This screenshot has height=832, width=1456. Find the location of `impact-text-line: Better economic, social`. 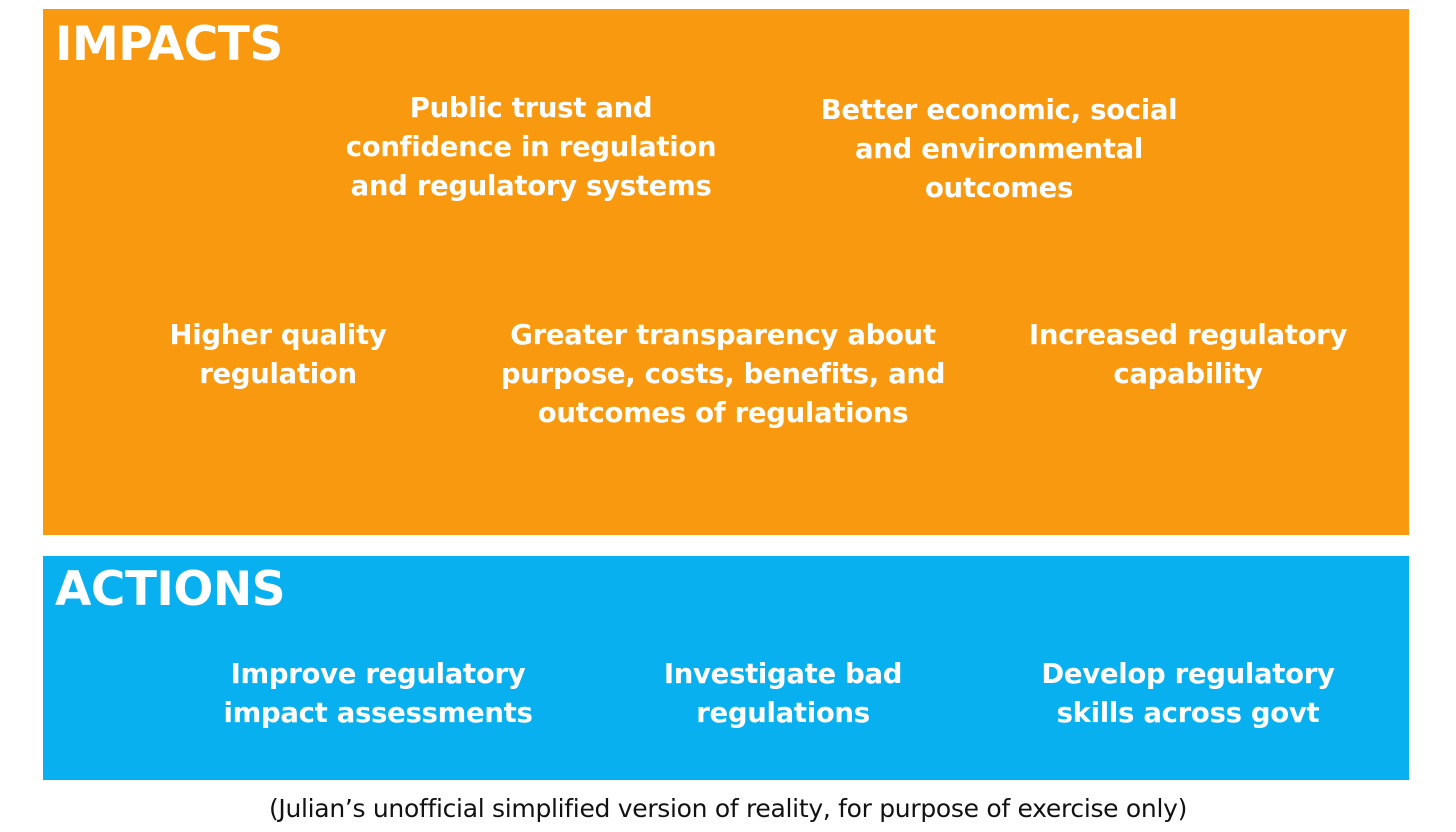

impact-text-line: Better economic, social is located at coordinates (999, 110).